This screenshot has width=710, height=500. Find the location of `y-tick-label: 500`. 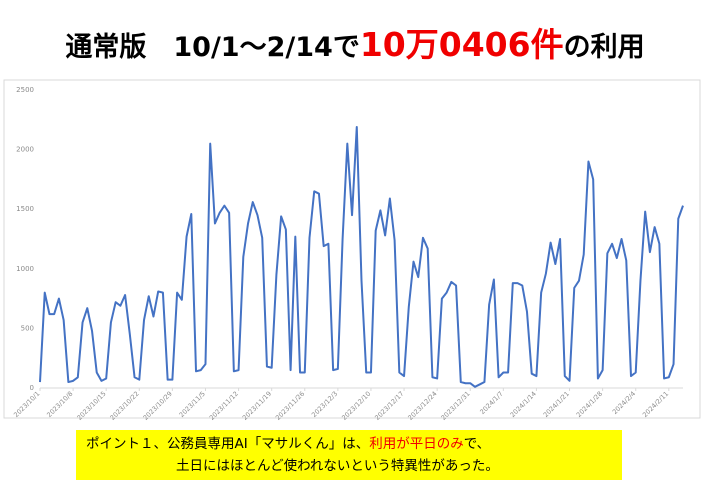

y-tick-label: 500 is located at coordinates (27, 328).